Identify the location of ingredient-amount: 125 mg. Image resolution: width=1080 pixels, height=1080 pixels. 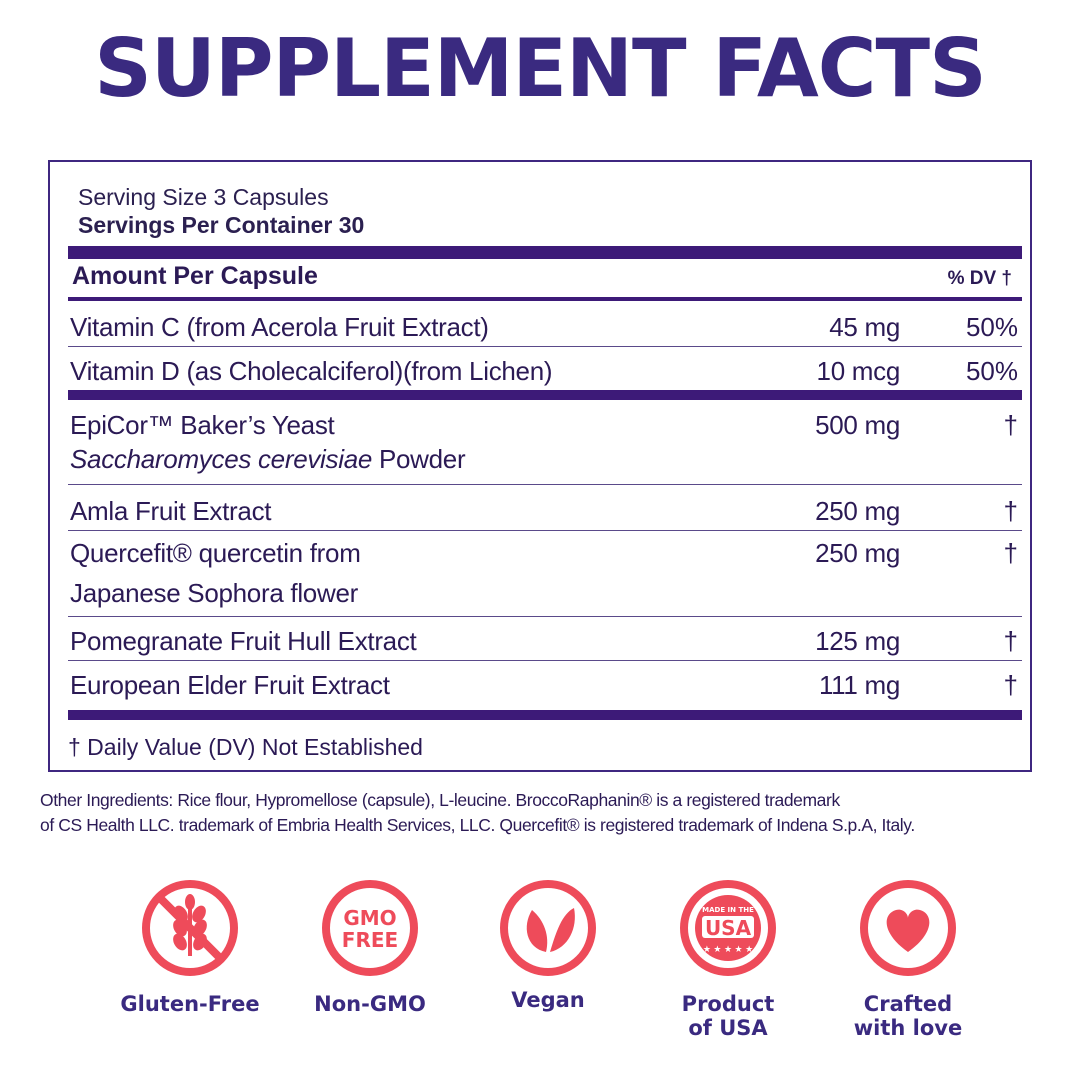
(857, 641).